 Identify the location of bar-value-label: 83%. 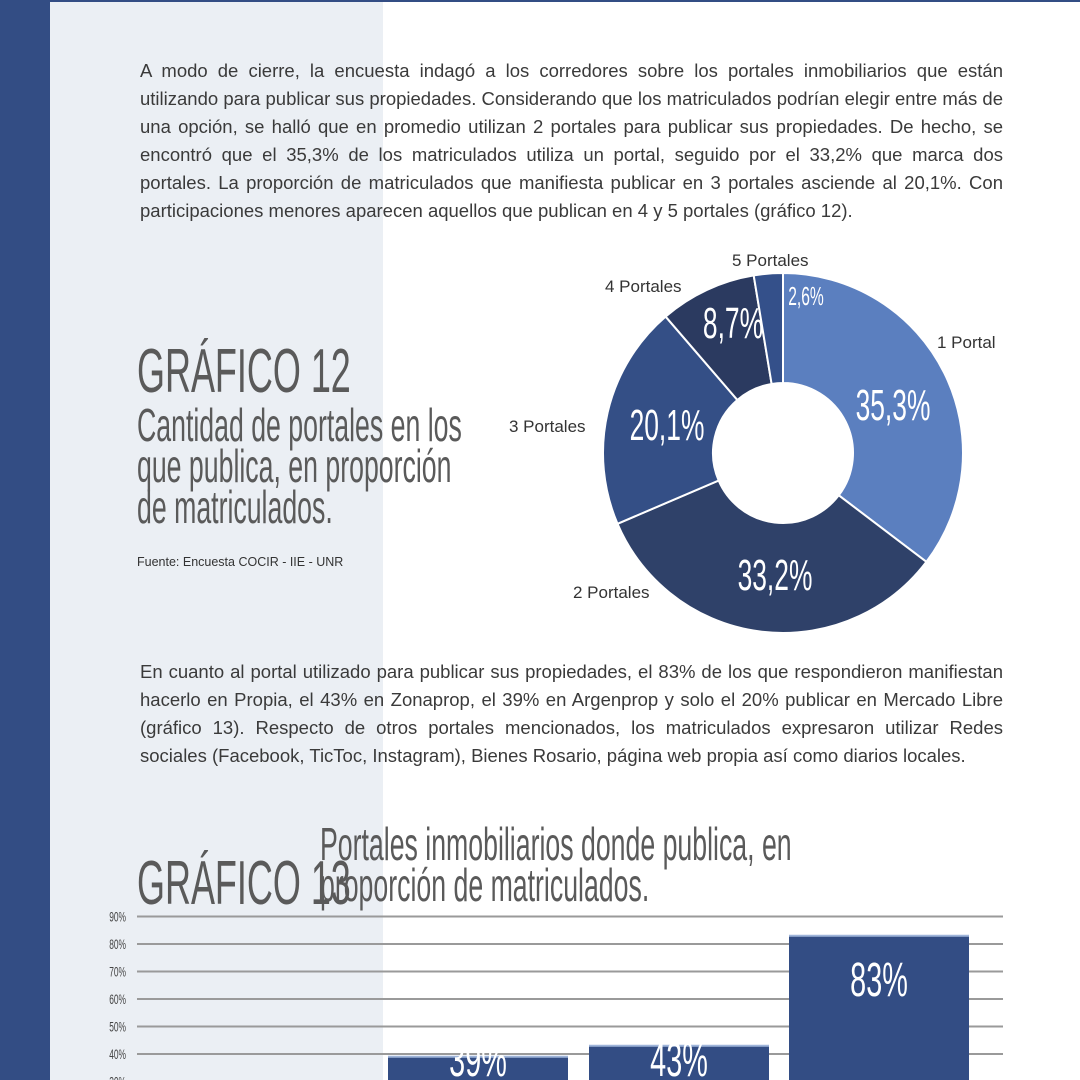
(879, 979).